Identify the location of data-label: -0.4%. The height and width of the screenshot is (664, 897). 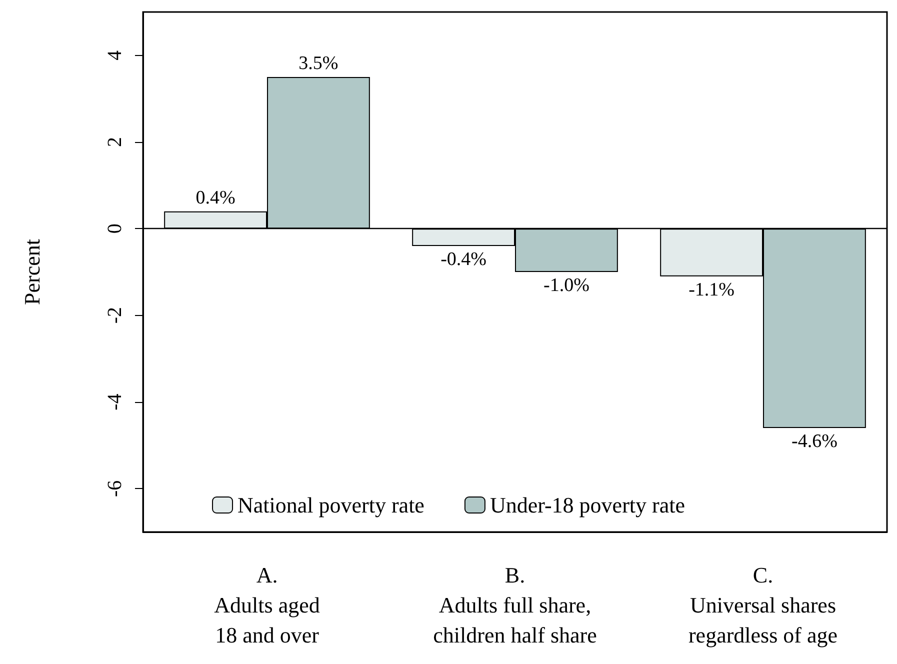
(463, 259).